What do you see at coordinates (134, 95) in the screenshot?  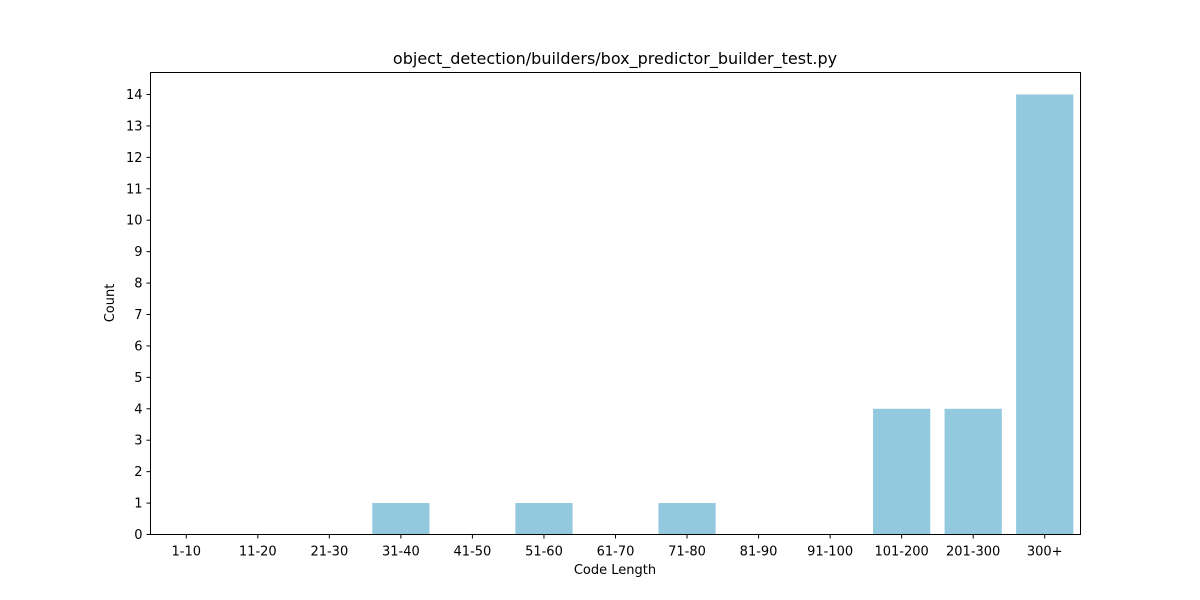 I see `y-tick-label: 14` at bounding box center [134, 95].